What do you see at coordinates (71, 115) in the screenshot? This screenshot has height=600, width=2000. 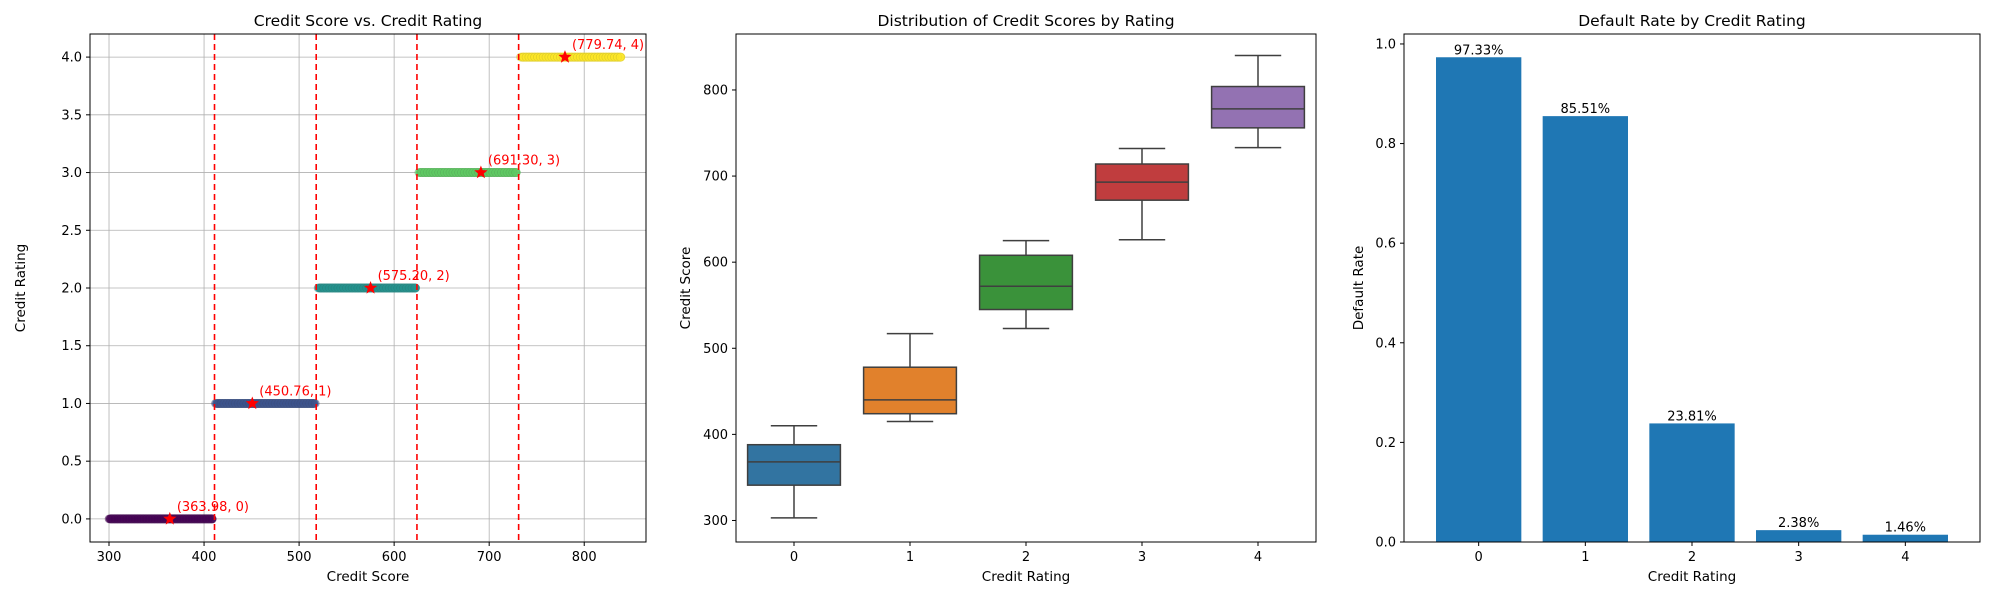 I see `y-tick-label: 3.5` at bounding box center [71, 115].